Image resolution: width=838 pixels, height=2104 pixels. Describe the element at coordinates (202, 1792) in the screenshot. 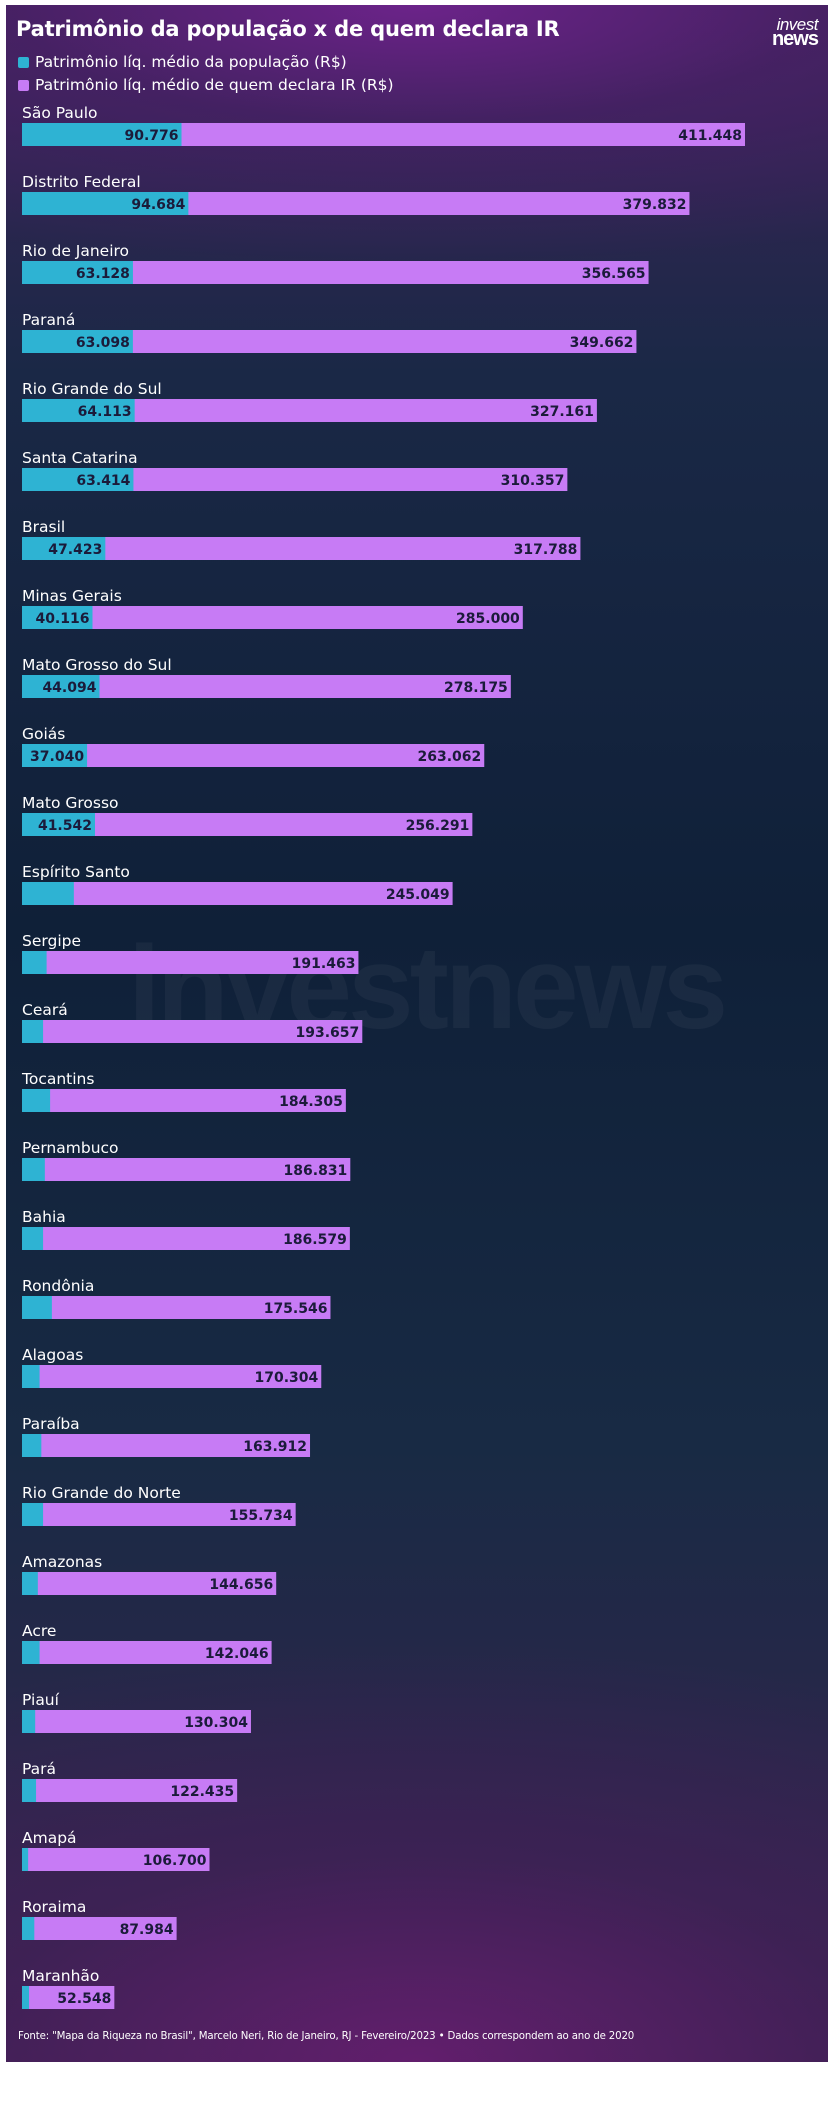

I see `value-label-ir-para: 122.435` at that location.